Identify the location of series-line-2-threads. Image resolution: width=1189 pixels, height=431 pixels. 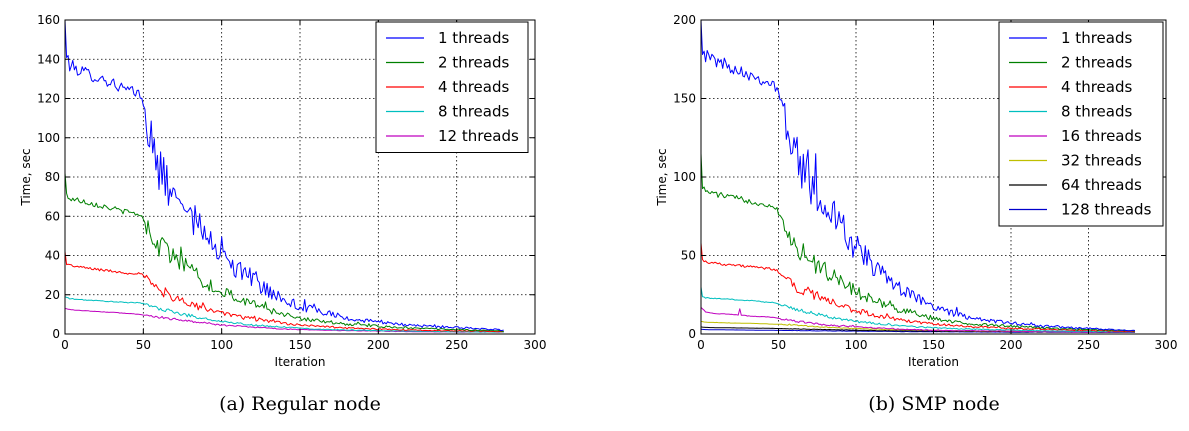
(284, 252).